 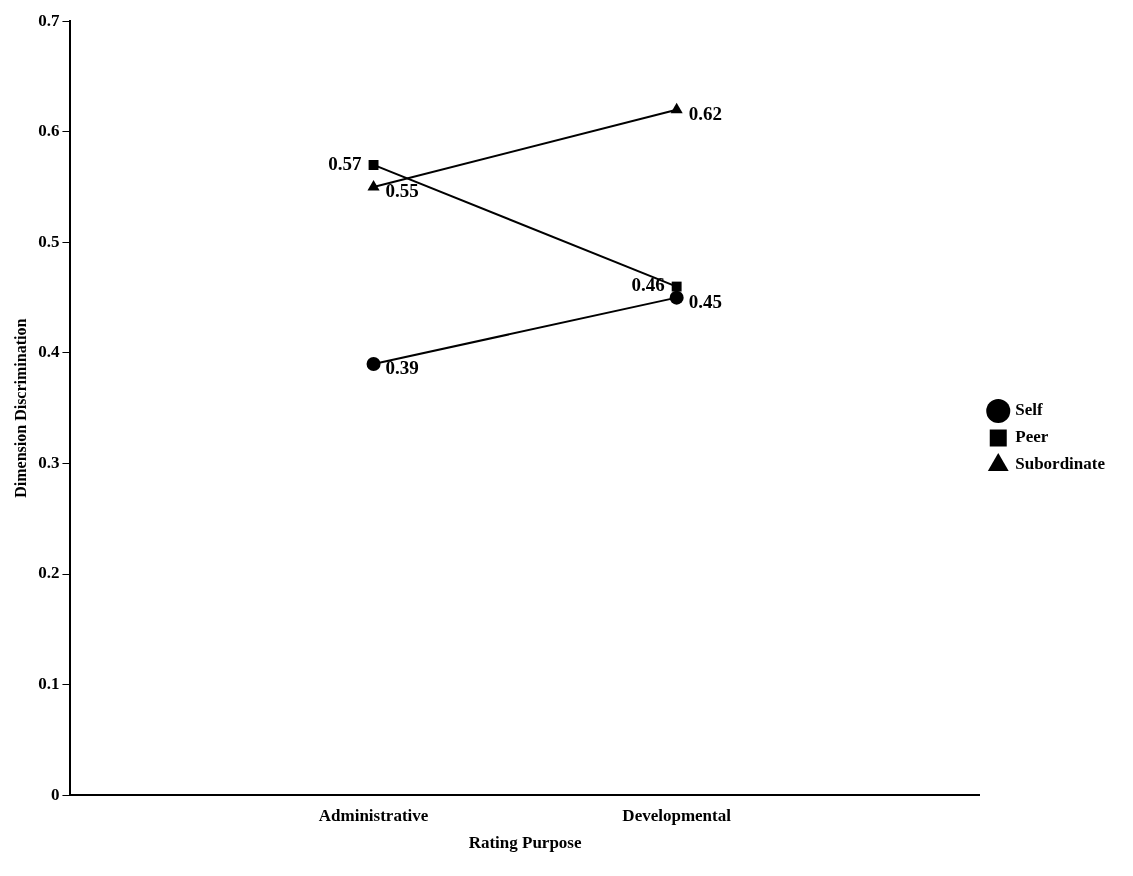 What do you see at coordinates (49, 20) in the screenshot?
I see `y-tick-label: 0.7` at bounding box center [49, 20].